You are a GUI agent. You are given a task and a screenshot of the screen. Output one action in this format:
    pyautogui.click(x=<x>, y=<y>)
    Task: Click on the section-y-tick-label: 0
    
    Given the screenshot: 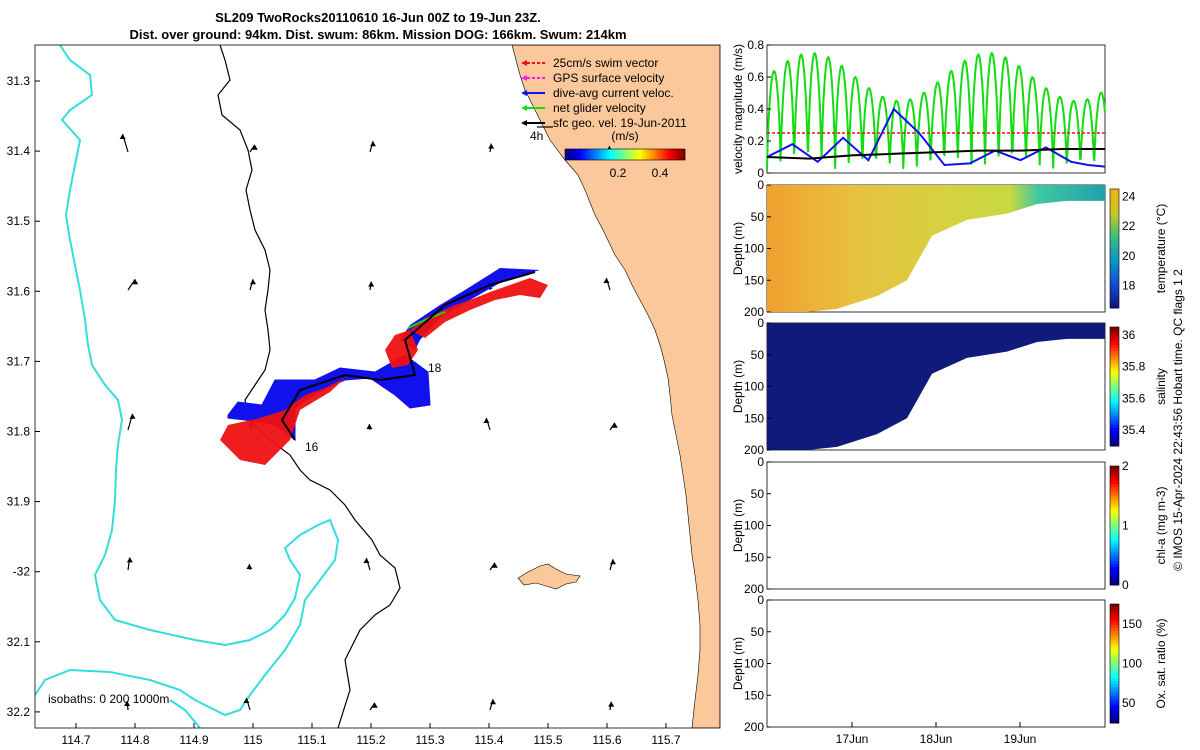 What is the action you would take?
    pyautogui.click(x=760, y=185)
    